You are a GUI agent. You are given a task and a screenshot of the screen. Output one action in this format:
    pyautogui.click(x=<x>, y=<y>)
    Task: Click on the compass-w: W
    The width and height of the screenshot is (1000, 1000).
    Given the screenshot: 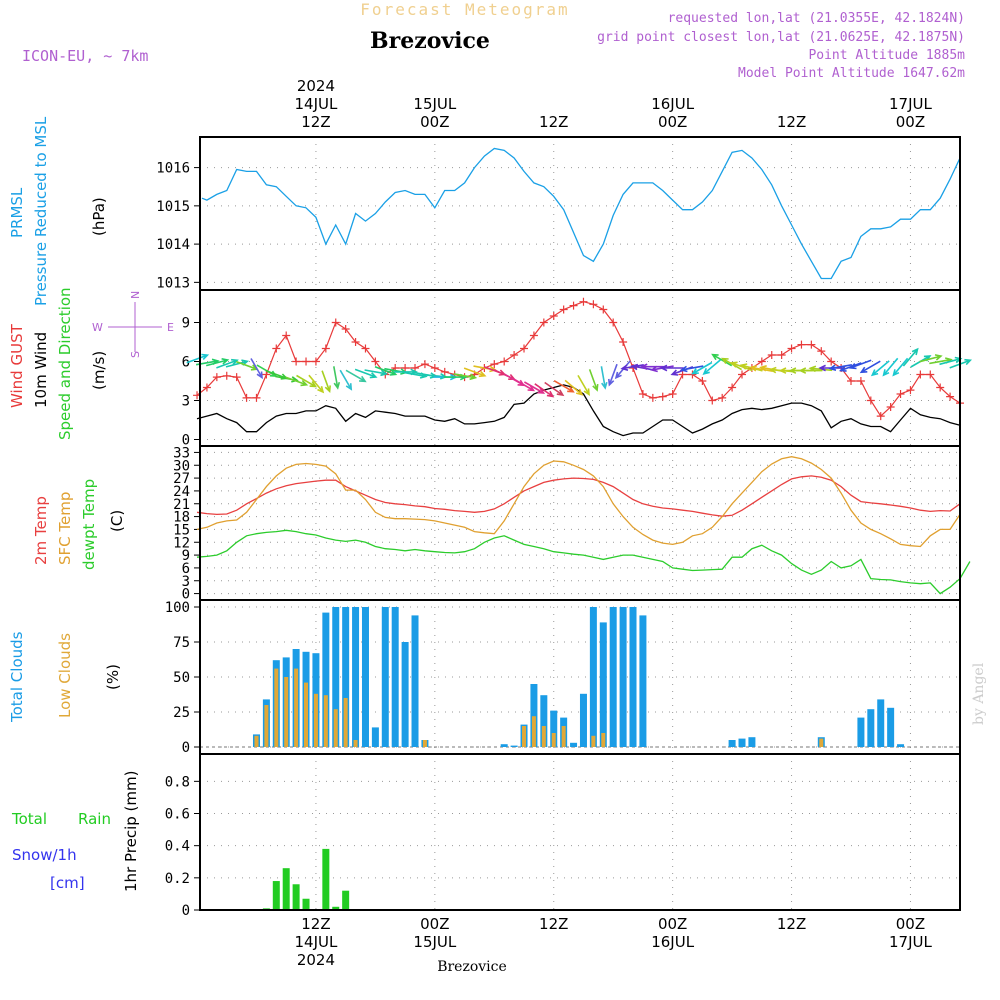 What is the action you would take?
    pyautogui.click(x=97, y=327)
    